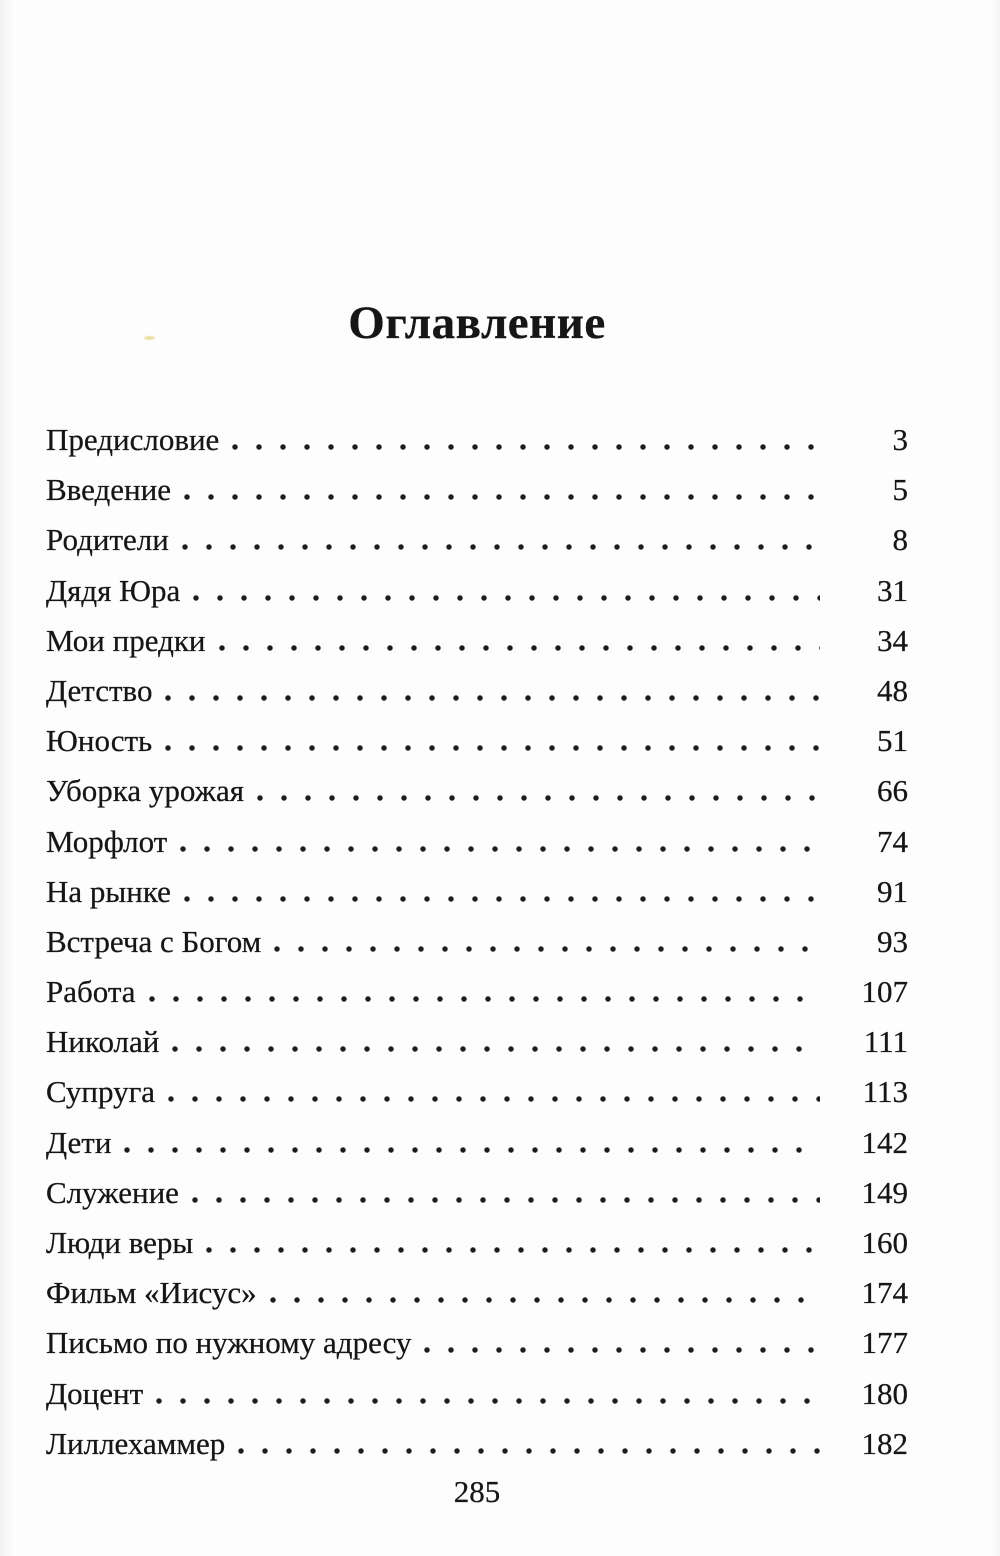 The height and width of the screenshot is (1556, 1000). Describe the element at coordinates (477, 791) in the screenshot. I see `toc-entry: Уборка урожая 66` at that location.